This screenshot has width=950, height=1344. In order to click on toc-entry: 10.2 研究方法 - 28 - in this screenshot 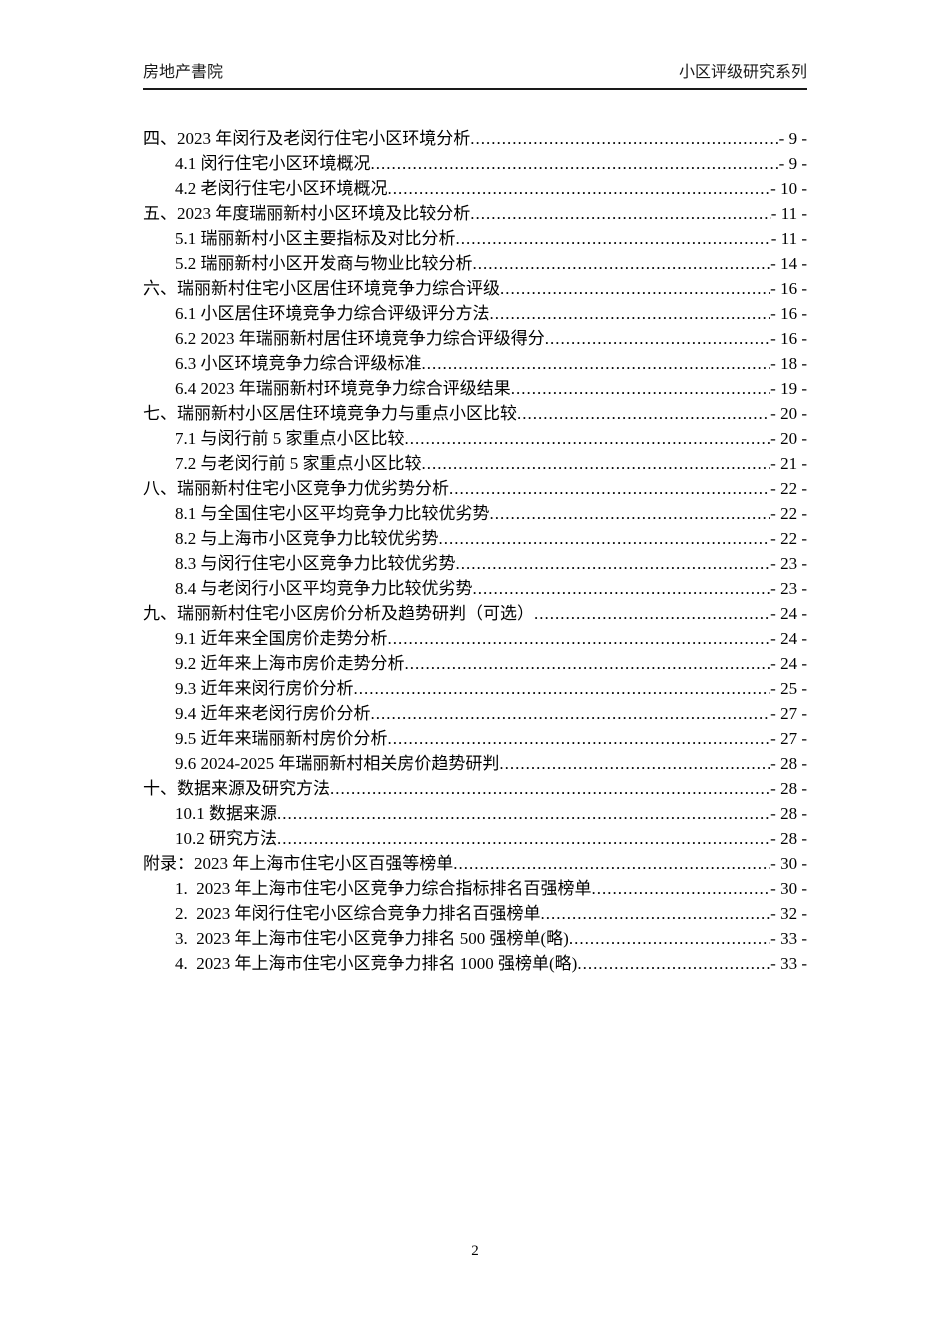, I will do `click(475, 838)`.